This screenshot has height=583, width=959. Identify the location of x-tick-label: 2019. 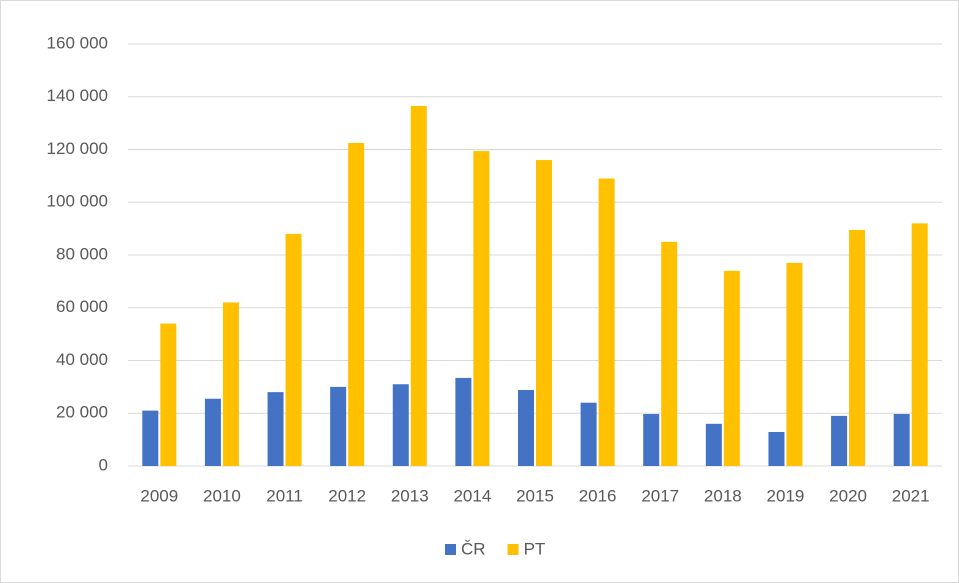
(786, 495).